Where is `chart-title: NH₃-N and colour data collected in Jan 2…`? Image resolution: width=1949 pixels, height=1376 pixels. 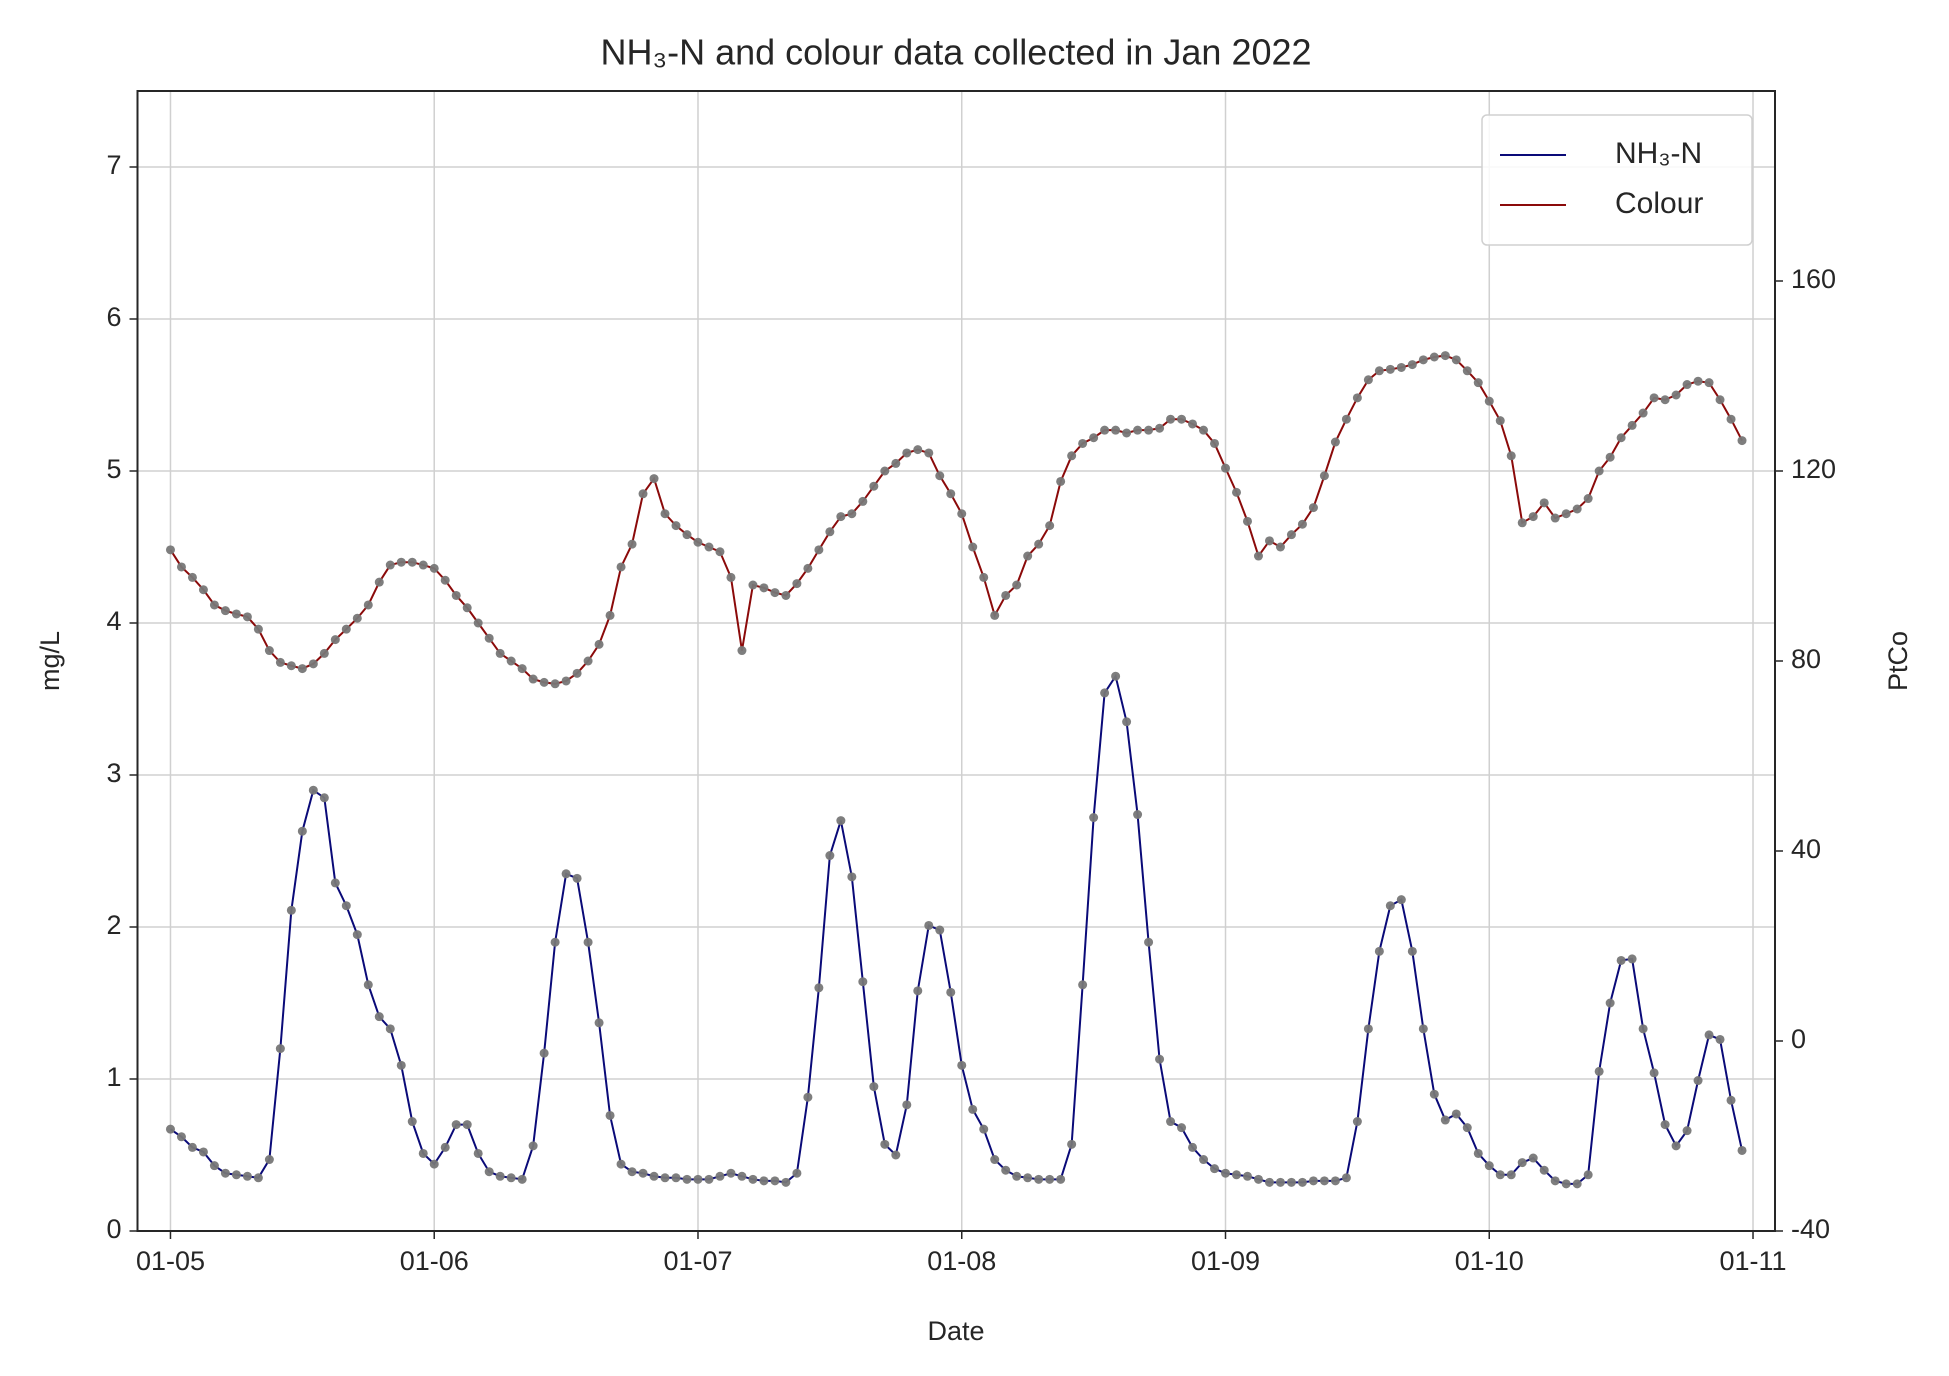
chart-title: NH₃-N and colour data collected in Jan 2… is located at coordinates (955, 52).